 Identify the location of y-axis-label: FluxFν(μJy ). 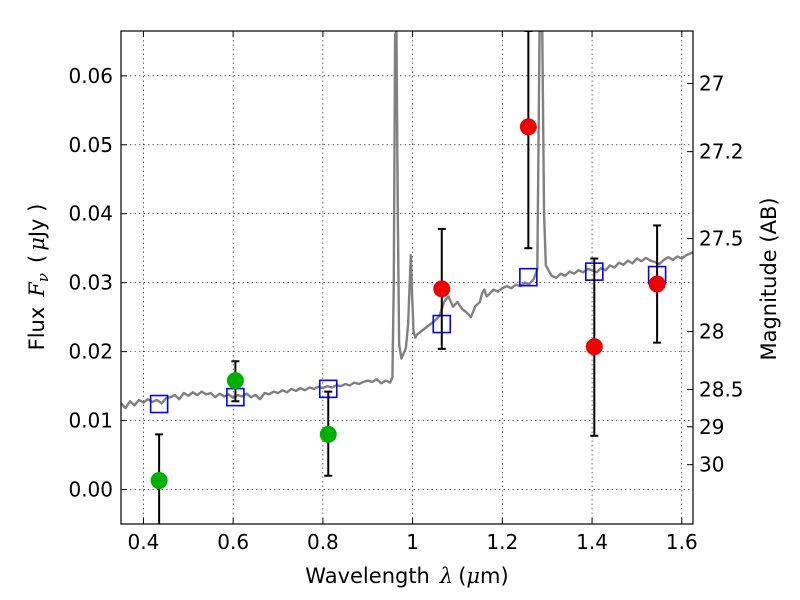
(38, 277).